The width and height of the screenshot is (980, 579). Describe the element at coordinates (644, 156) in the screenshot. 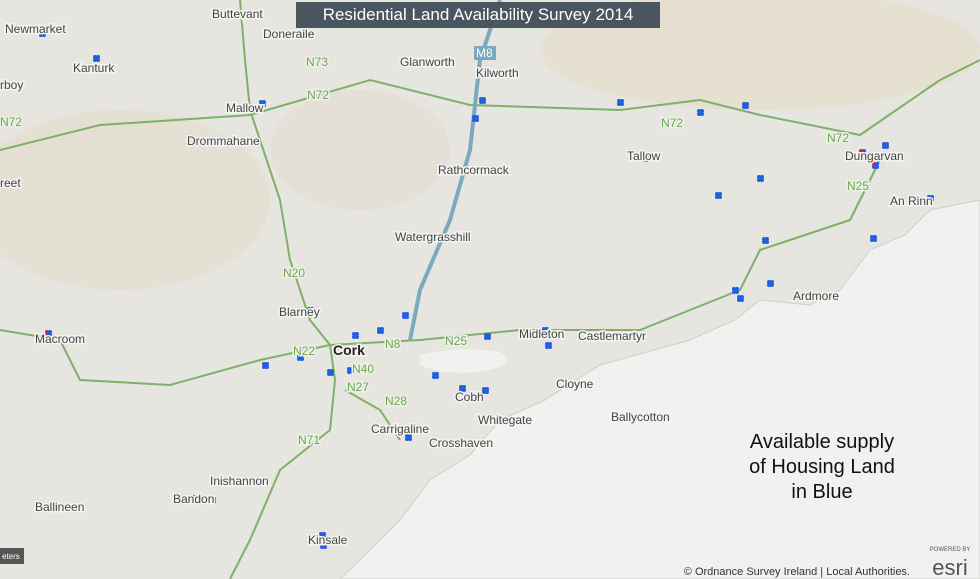

I see `place-label: Tallow` at that location.